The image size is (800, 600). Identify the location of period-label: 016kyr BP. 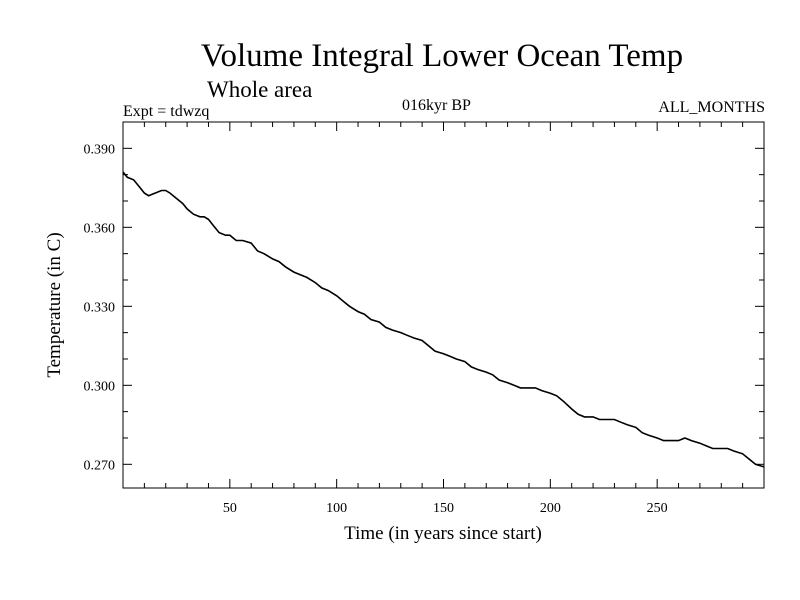
(436, 105).